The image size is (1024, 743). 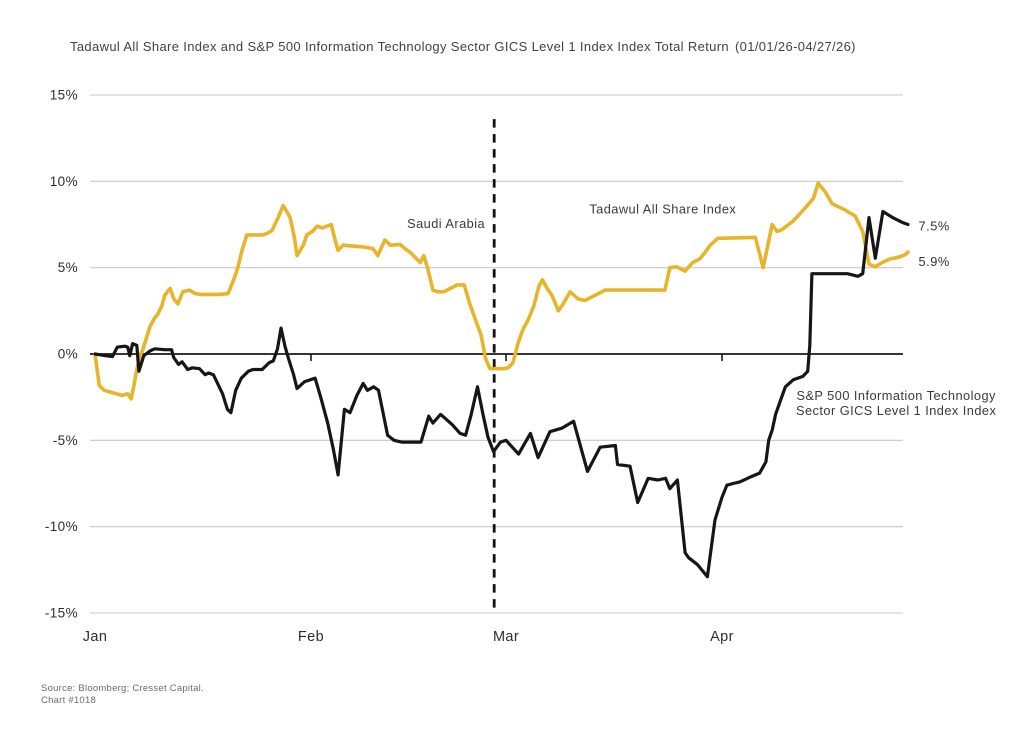 I want to click on x-tick-label-feb: Feb, so click(x=311, y=637).